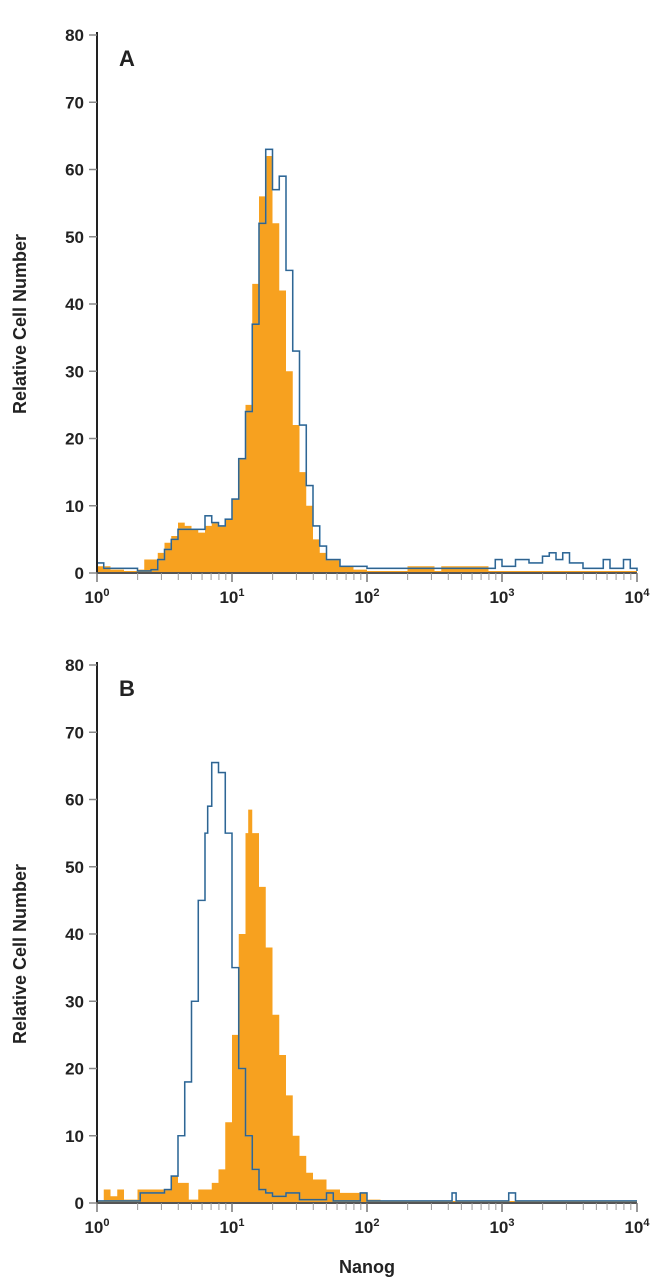  What do you see at coordinates (127, 688) in the screenshot?
I see `panel-label: B` at bounding box center [127, 688].